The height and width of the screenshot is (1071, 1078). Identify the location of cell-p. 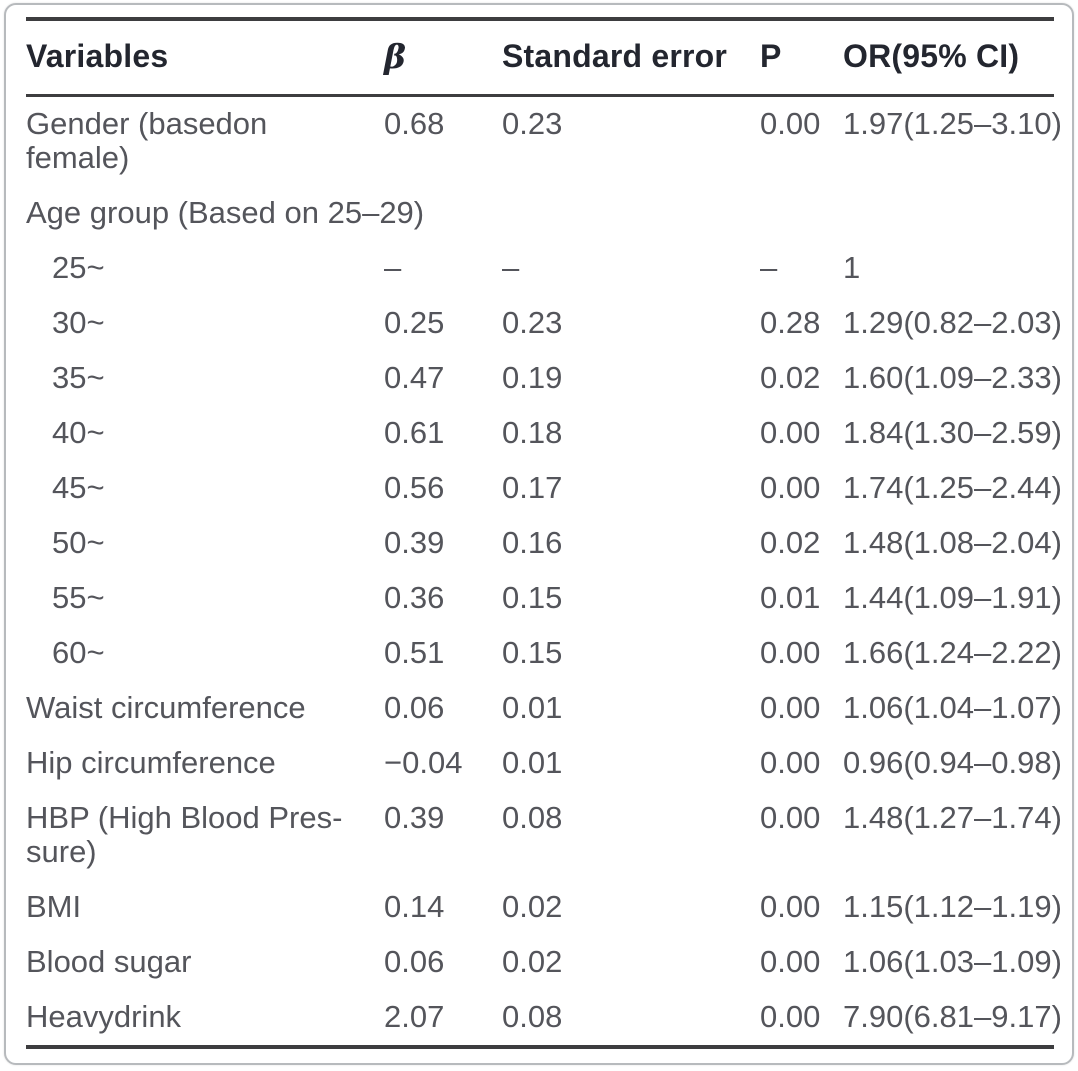
(801, 205).